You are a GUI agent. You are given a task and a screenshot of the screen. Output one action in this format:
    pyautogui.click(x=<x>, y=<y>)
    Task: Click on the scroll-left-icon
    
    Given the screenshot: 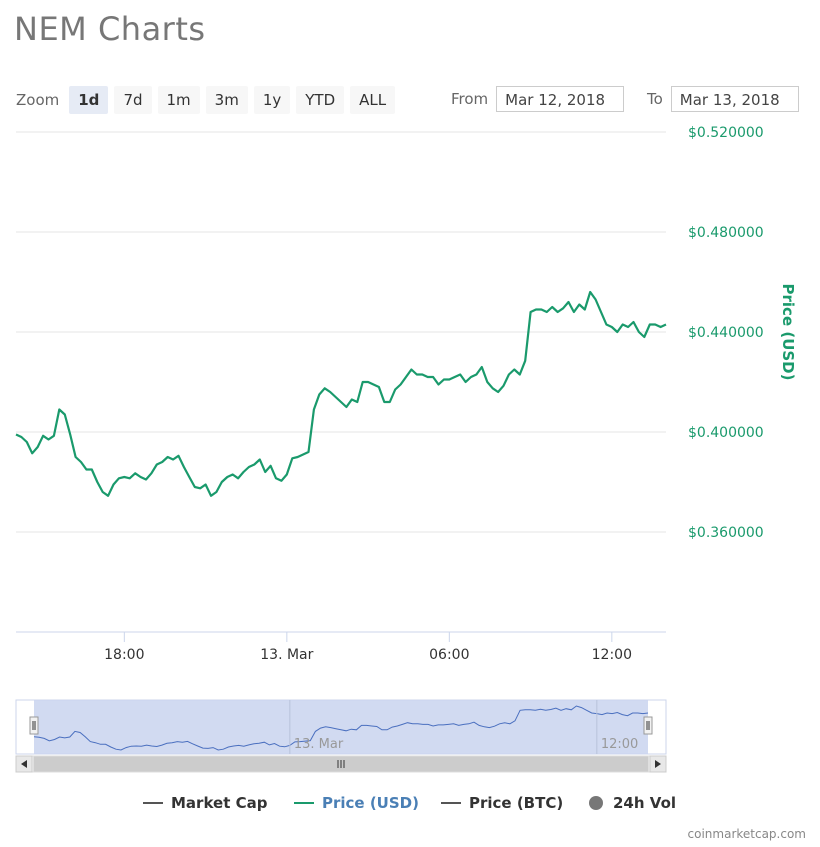 What is the action you would take?
    pyautogui.click(x=24, y=764)
    